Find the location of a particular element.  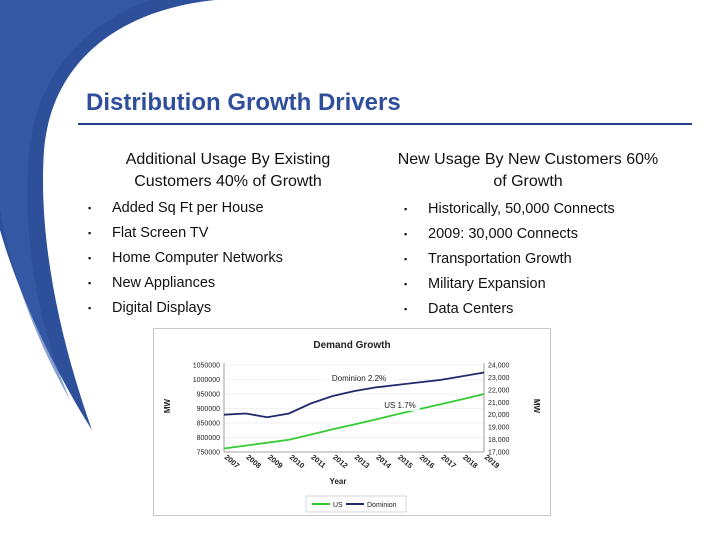

x-tick-label: 2007 is located at coordinates (232, 462).